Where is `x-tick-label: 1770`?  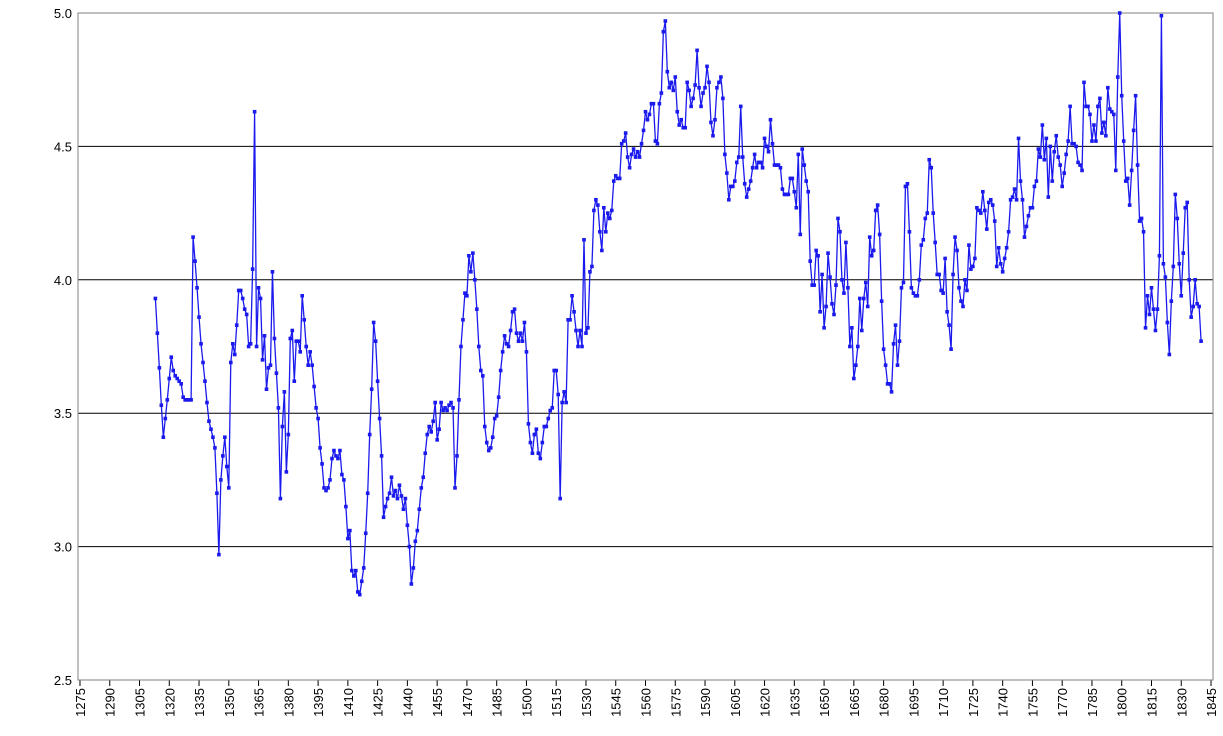
x-tick-label: 1770 is located at coordinates (1062, 702).